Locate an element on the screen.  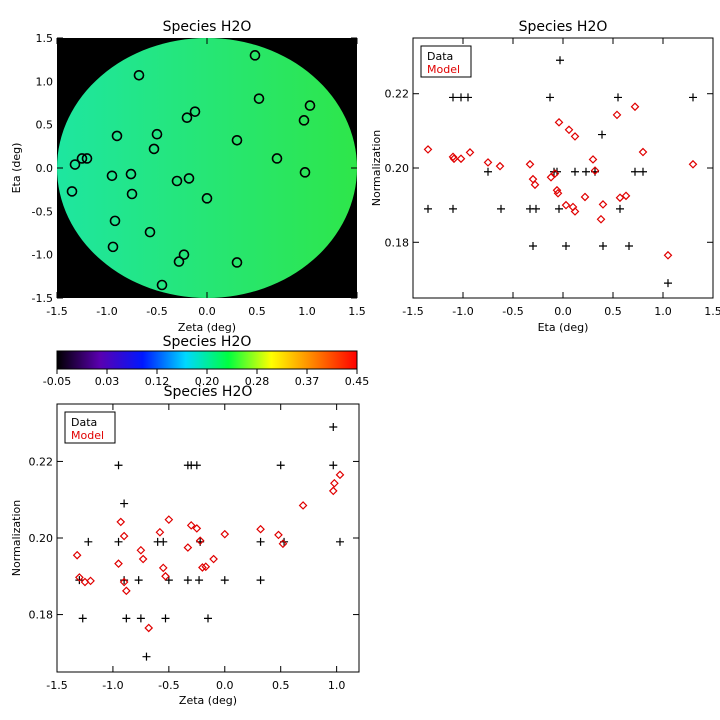
zeta-legend-data: Data is located at coordinates (84, 422).